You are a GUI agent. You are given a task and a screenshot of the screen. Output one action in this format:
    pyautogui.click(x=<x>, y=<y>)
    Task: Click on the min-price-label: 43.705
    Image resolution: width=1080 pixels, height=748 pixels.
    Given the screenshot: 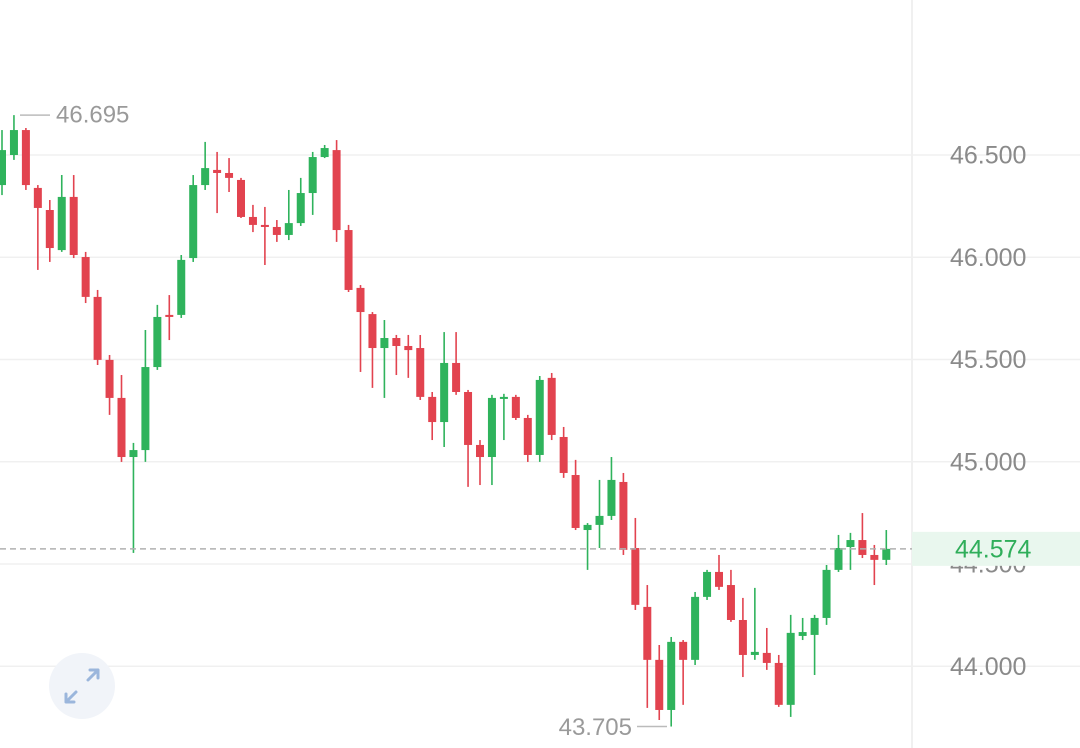 What is the action you would take?
    pyautogui.click(x=595, y=727)
    